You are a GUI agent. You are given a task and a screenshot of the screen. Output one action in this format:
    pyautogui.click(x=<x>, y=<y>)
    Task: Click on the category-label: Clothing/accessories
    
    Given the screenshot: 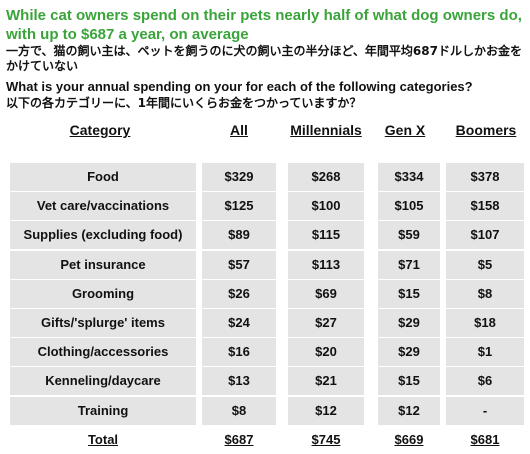 What is the action you would take?
    pyautogui.click(x=103, y=352)
    